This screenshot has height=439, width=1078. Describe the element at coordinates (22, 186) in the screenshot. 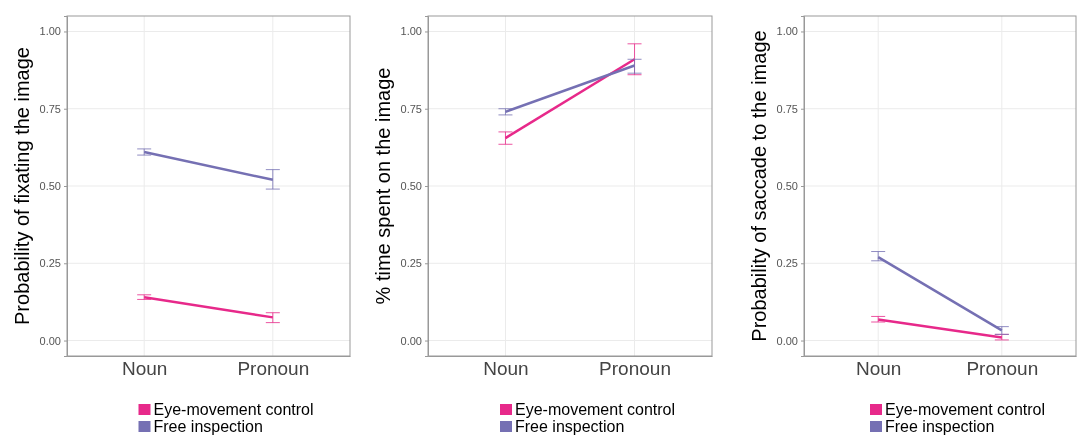

I see `y-axis-title: Probability of fixating the image` at that location.